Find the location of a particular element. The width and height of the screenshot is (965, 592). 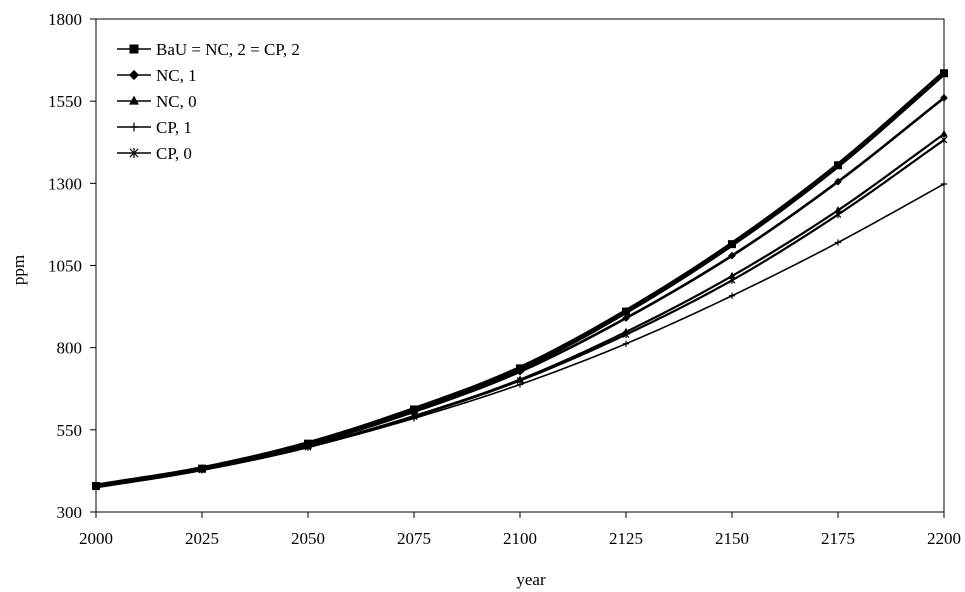

x-tick-label: 2050 is located at coordinates (308, 538).